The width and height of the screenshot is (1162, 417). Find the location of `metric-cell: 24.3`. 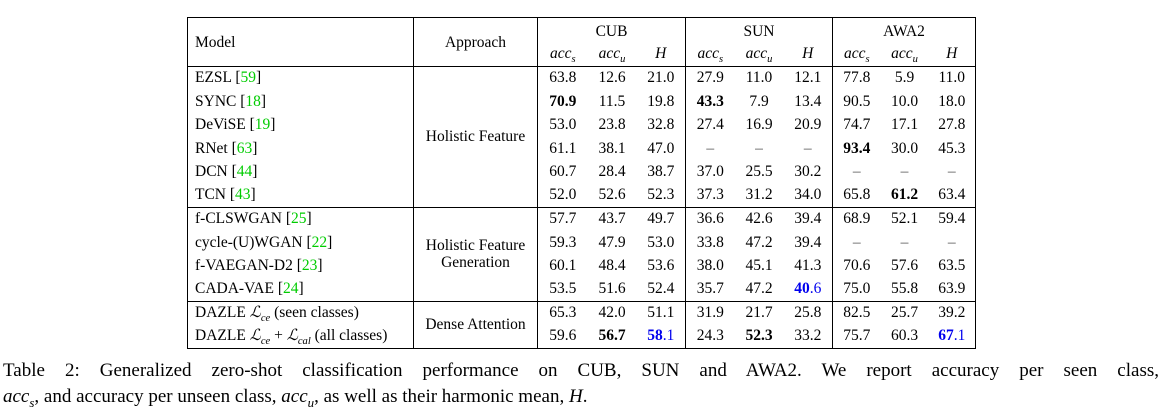

metric-cell: 24.3 is located at coordinates (710, 337).